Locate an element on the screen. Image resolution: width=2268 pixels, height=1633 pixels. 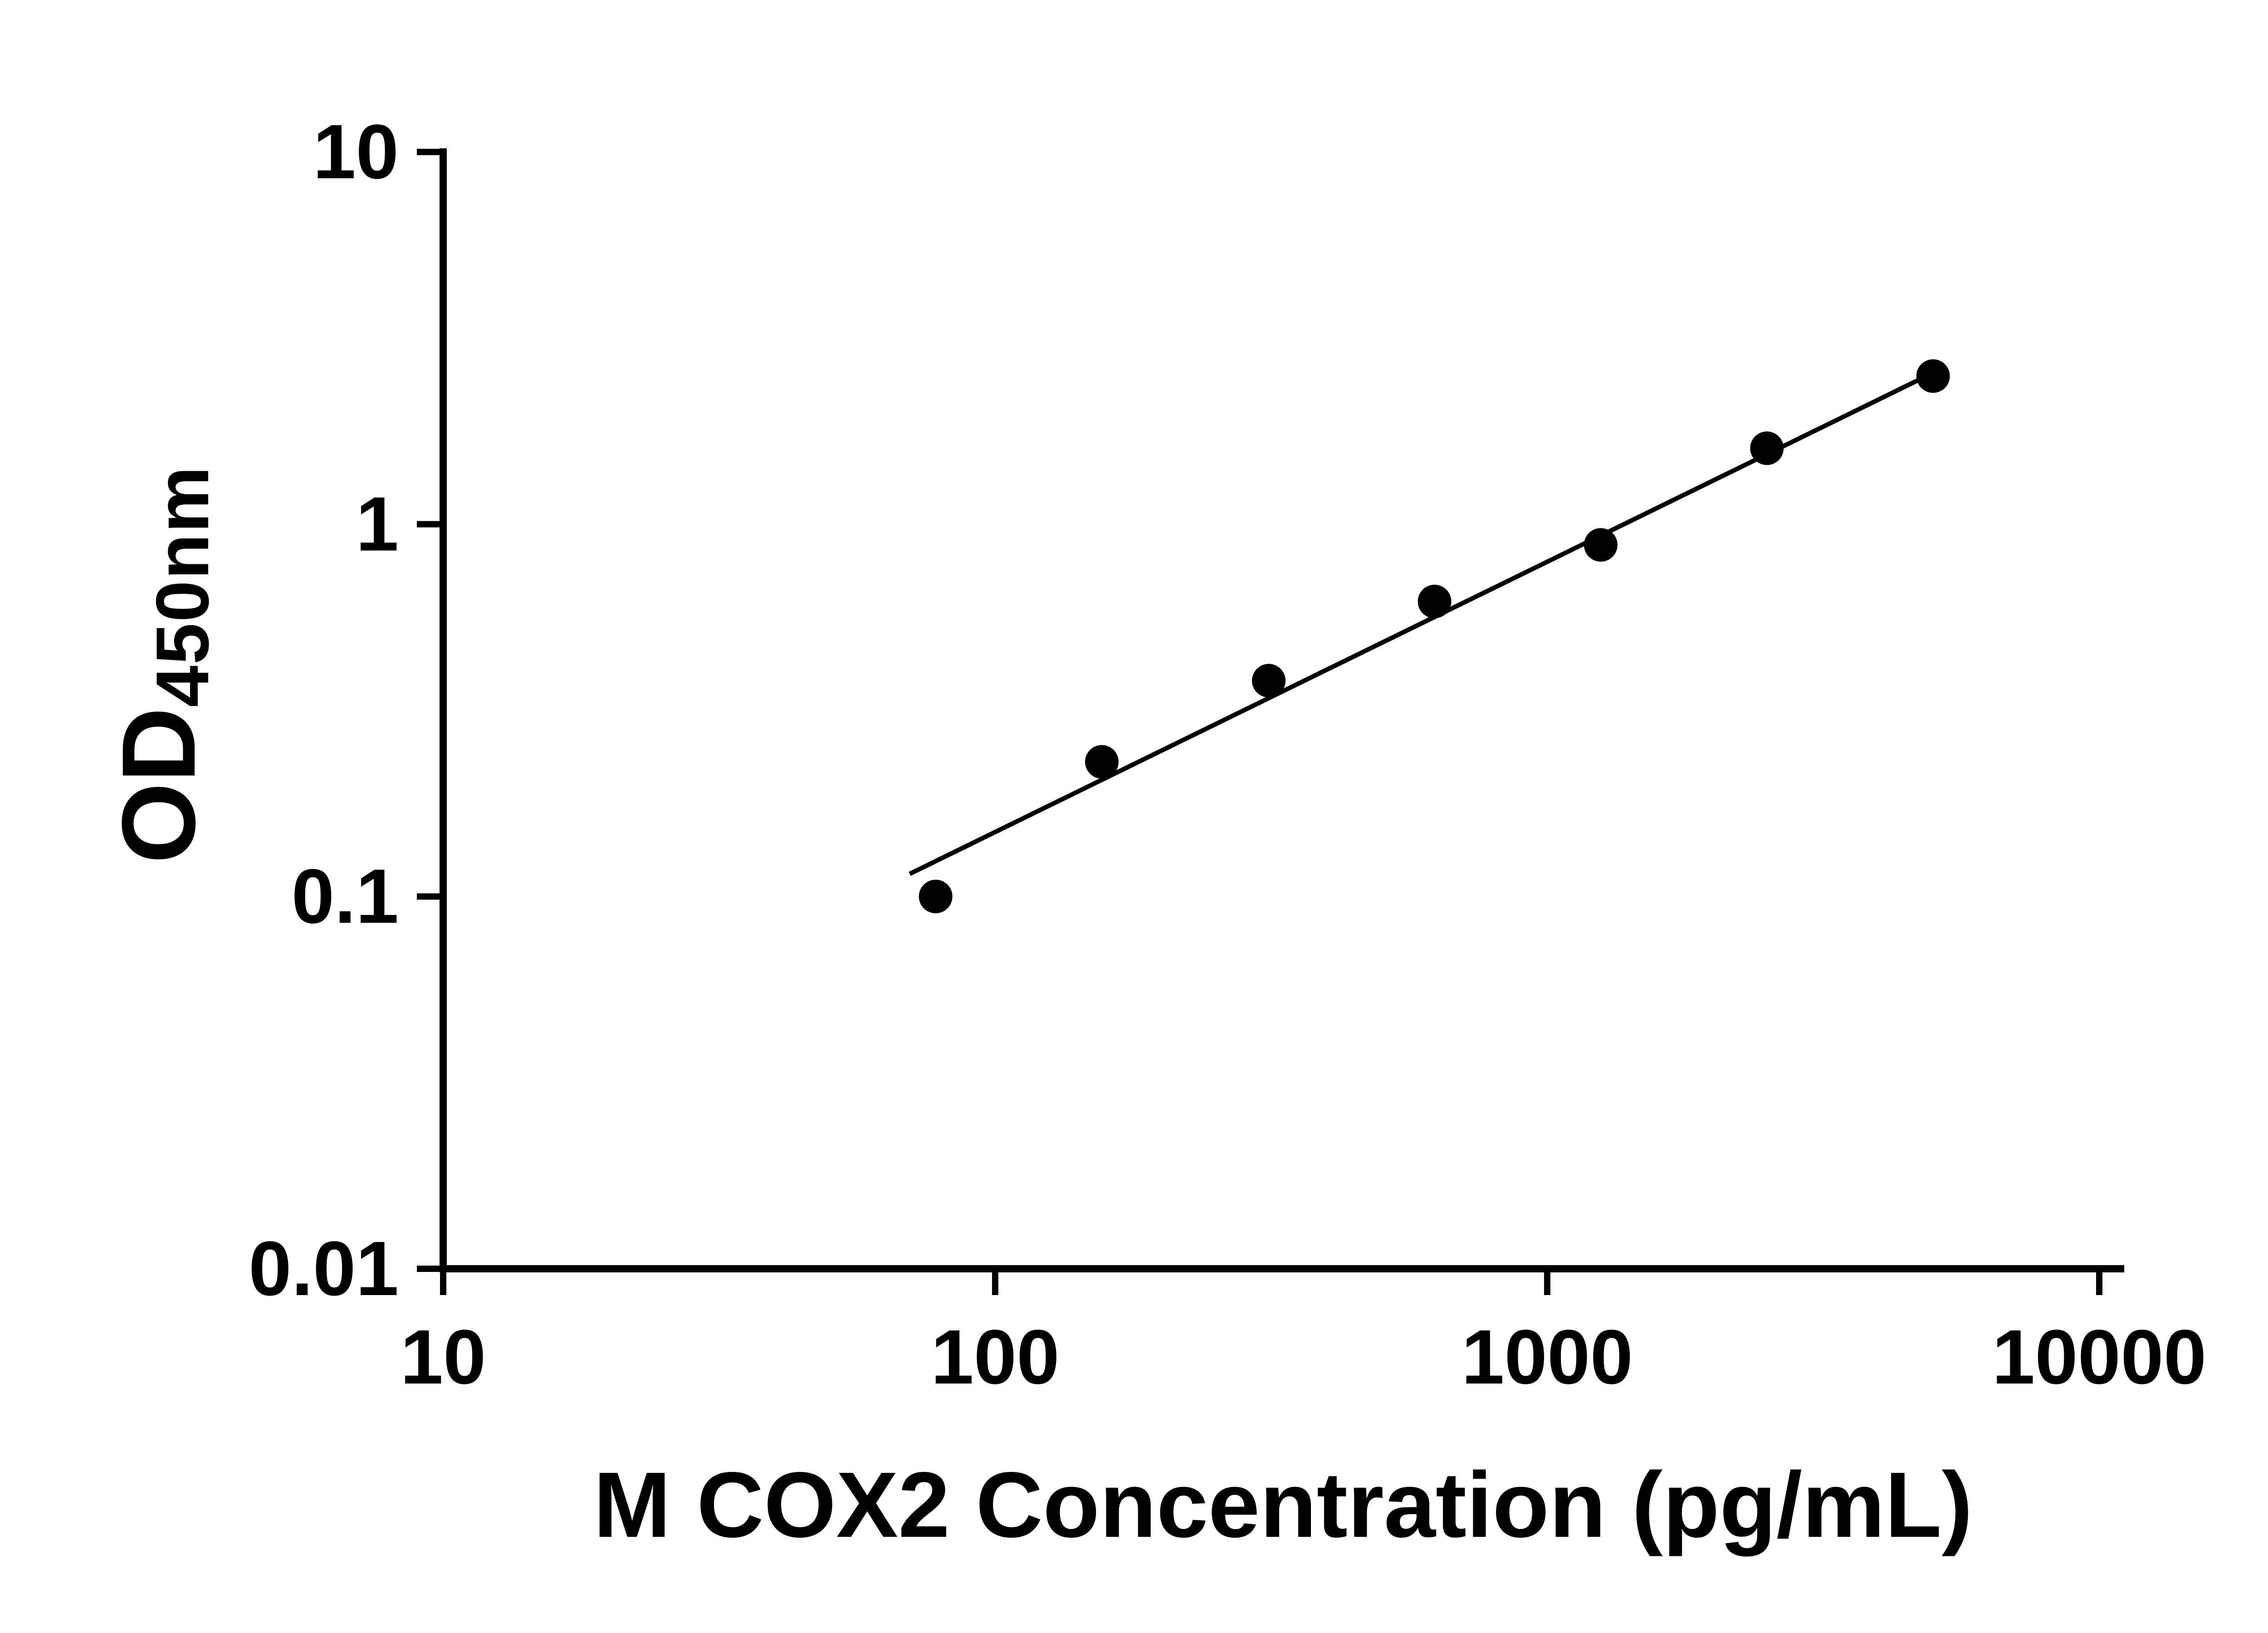
x-tick-label: 10 is located at coordinates (443, 1357).